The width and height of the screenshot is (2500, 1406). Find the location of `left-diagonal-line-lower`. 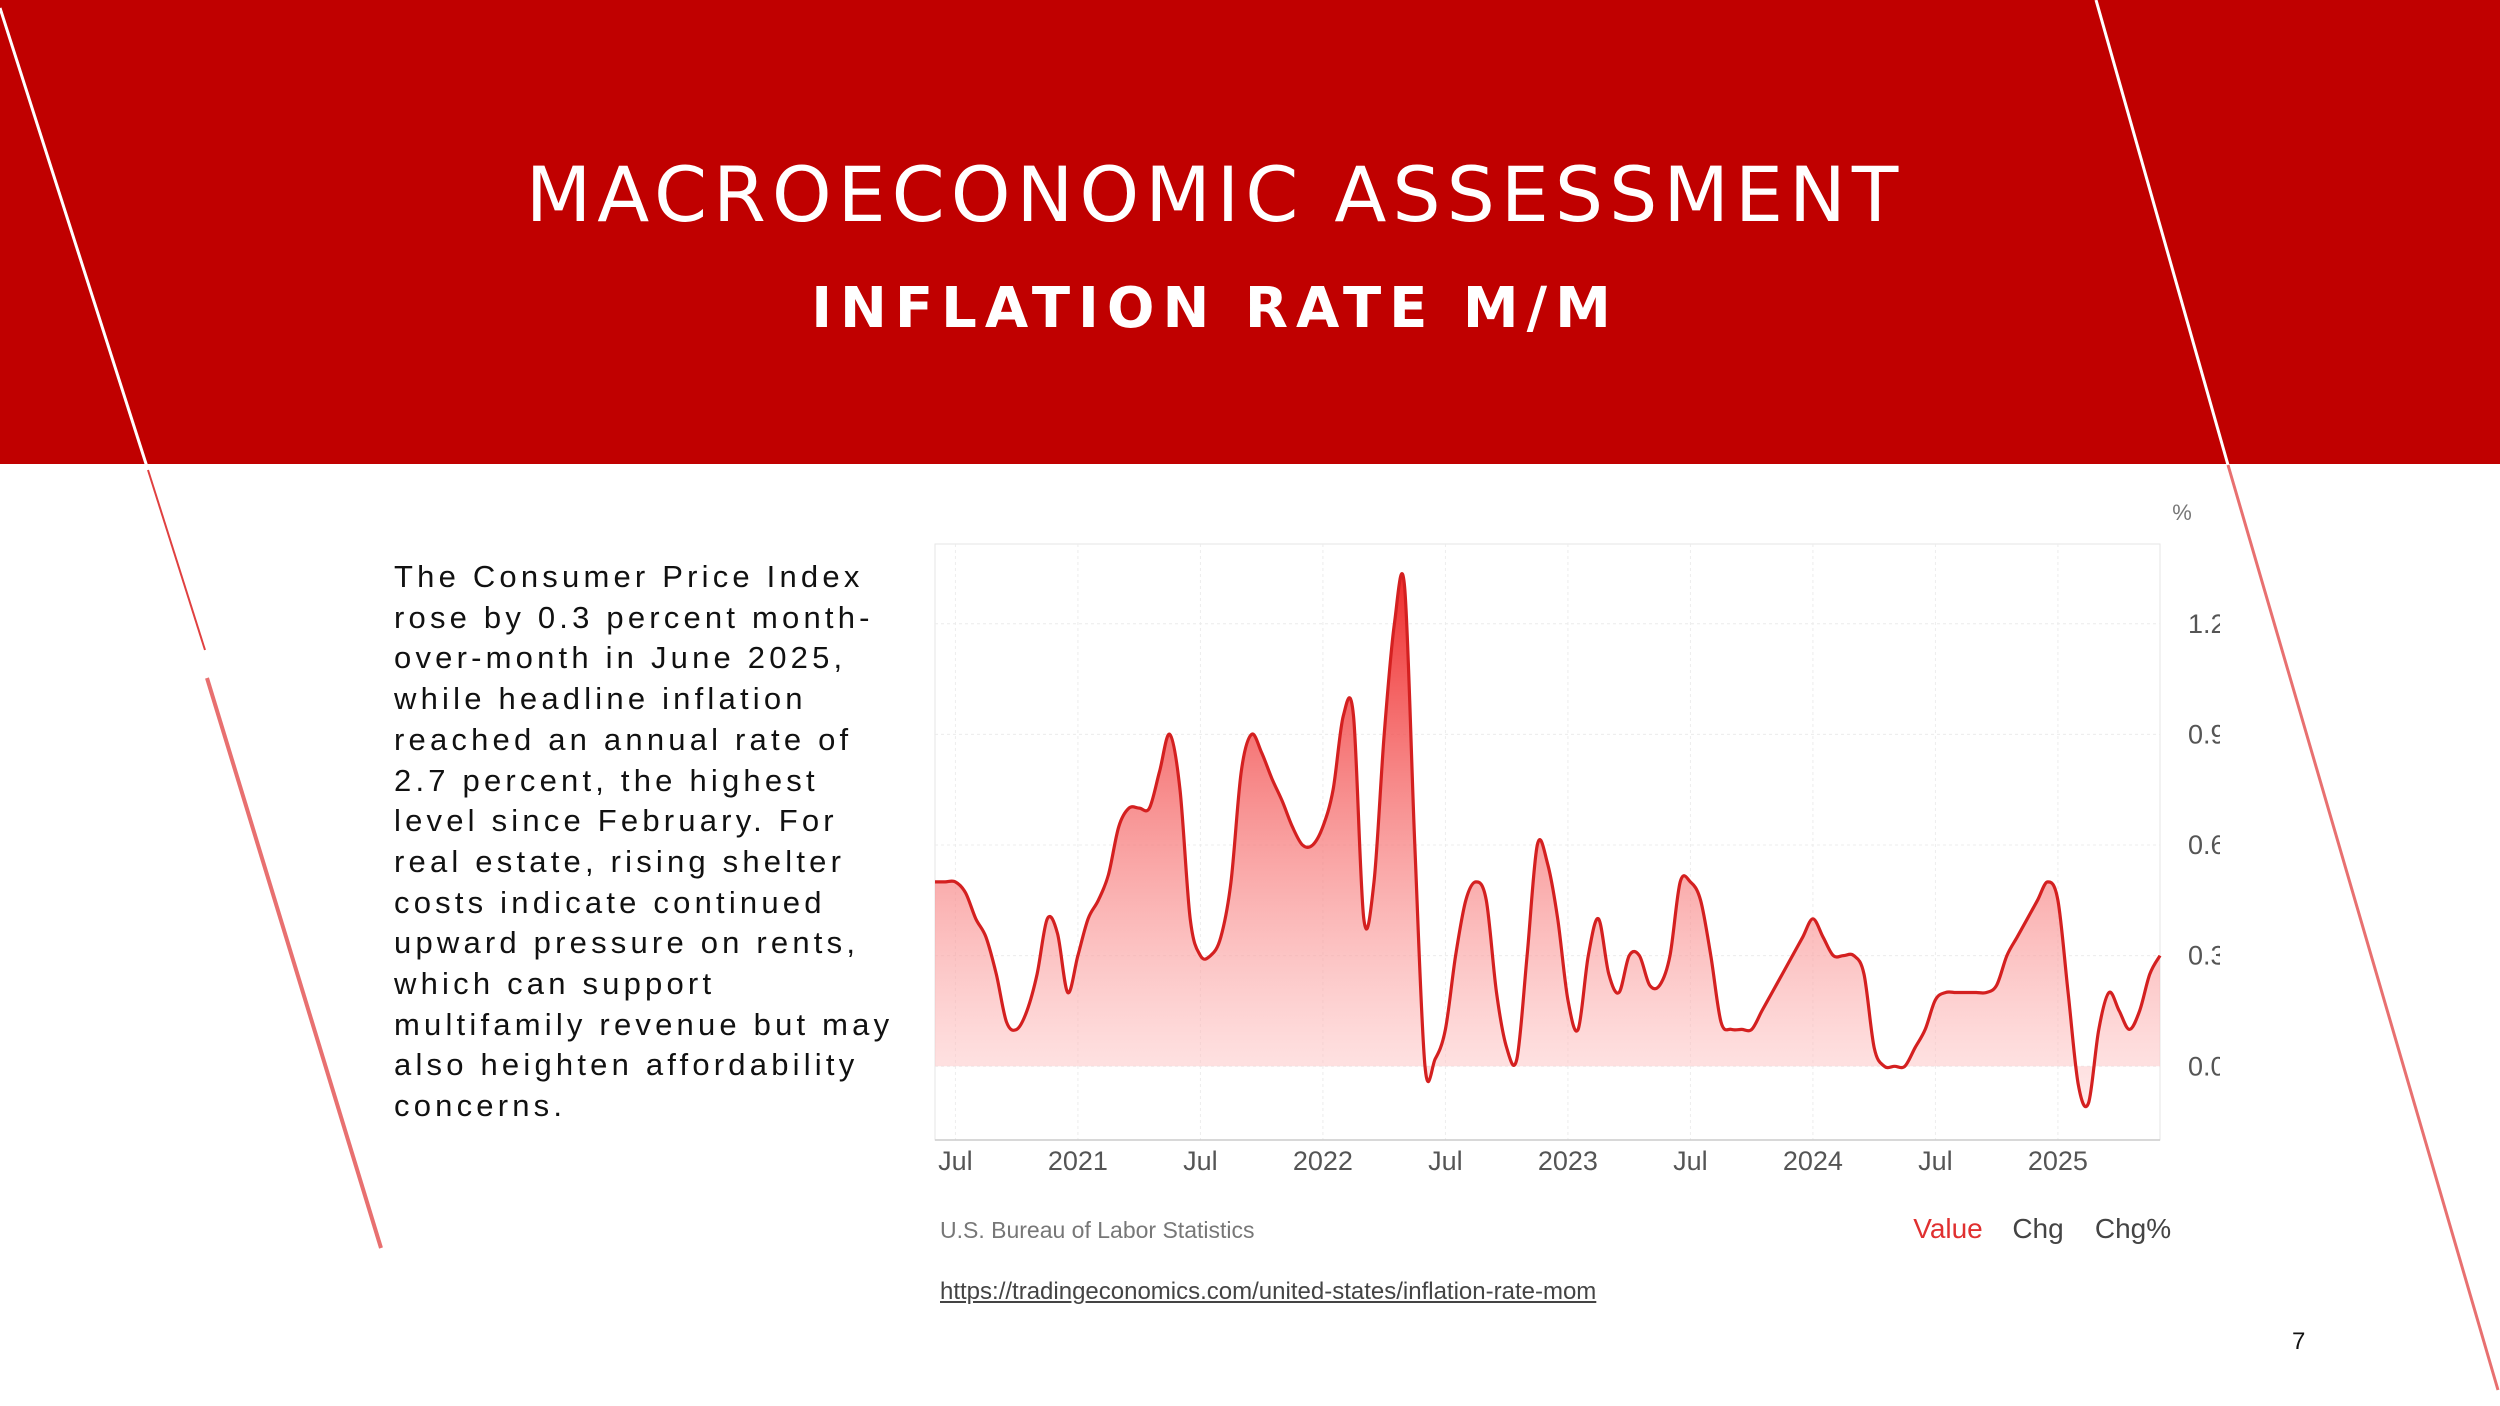

left-diagonal-line-lower is located at coordinates (176, 560).